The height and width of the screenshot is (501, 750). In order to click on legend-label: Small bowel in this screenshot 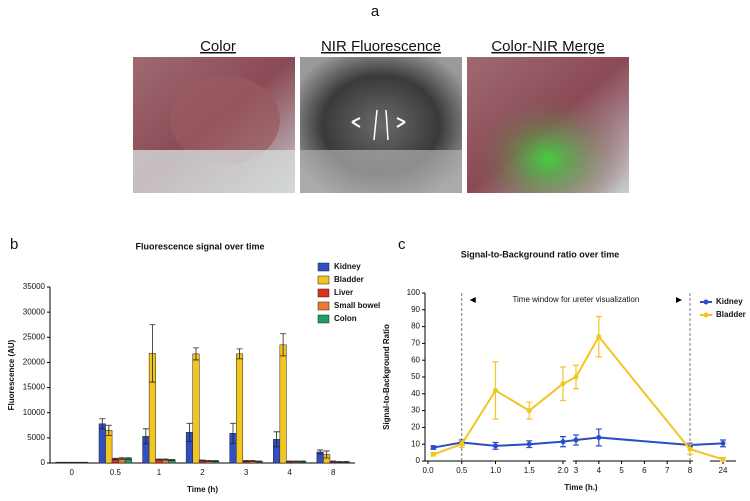, I will do `click(357, 305)`.